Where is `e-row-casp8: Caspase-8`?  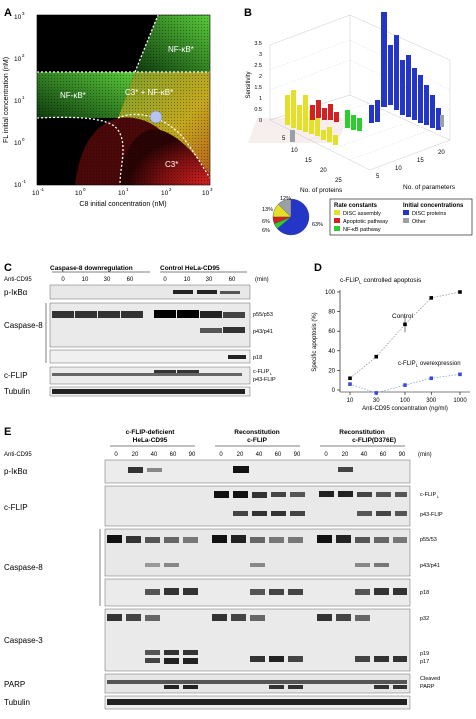 e-row-casp8: Caspase-8 is located at coordinates (23, 567).